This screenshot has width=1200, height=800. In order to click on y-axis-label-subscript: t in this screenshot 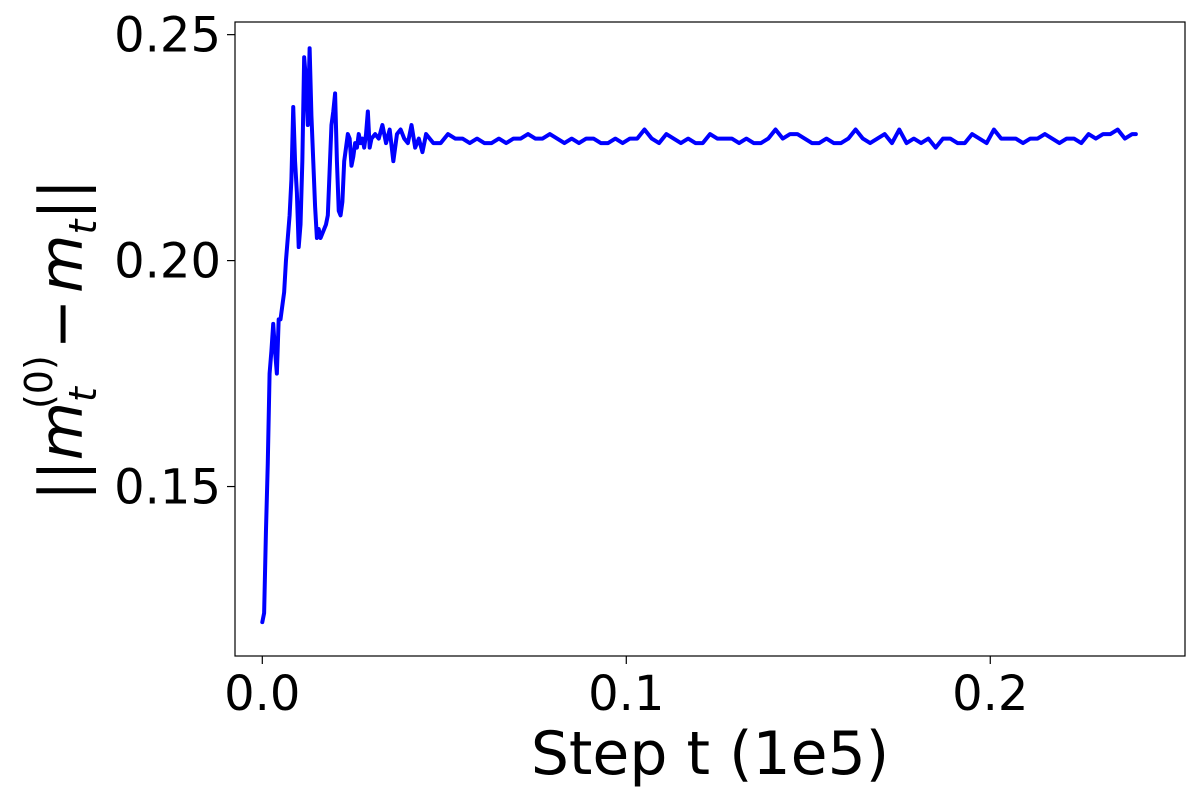, I will do `click(83, 393)`.